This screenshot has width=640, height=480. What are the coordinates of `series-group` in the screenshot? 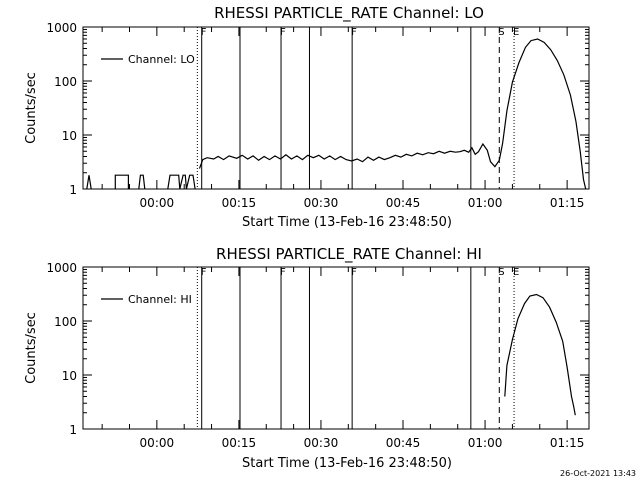 It's located at (540, 354).